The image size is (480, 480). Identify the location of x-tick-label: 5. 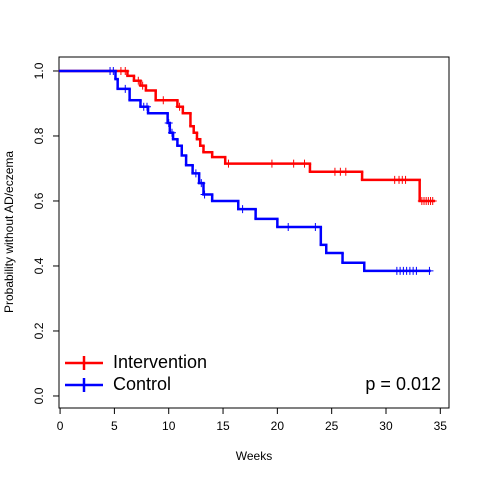
(114, 426).